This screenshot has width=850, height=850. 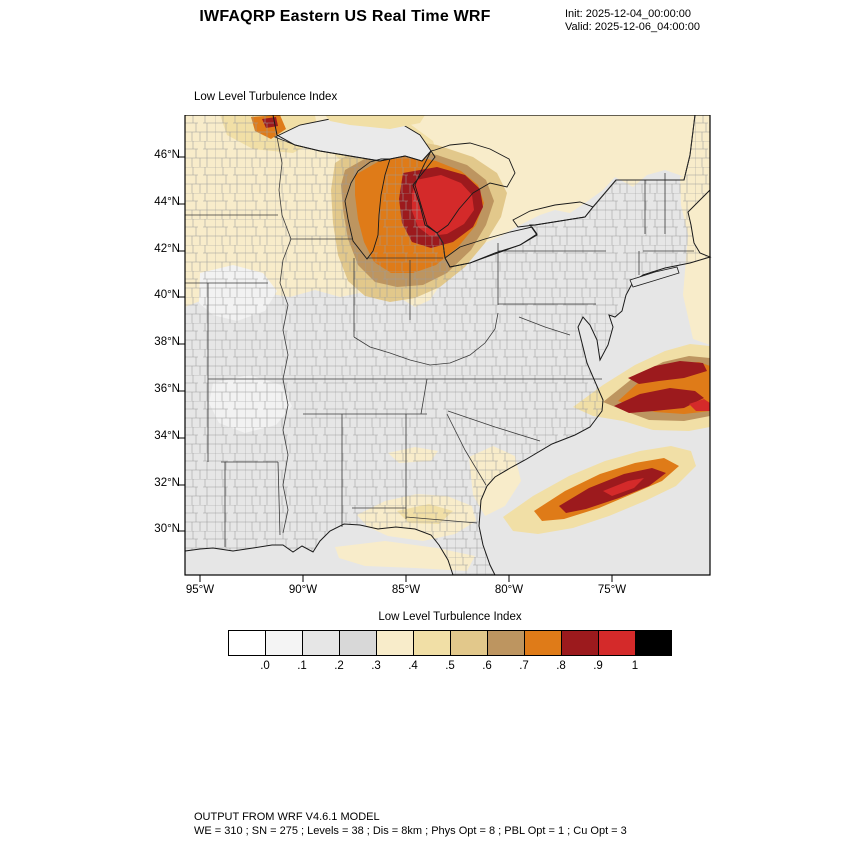 I want to click on lat-label: 42°N, so click(x=167, y=249).